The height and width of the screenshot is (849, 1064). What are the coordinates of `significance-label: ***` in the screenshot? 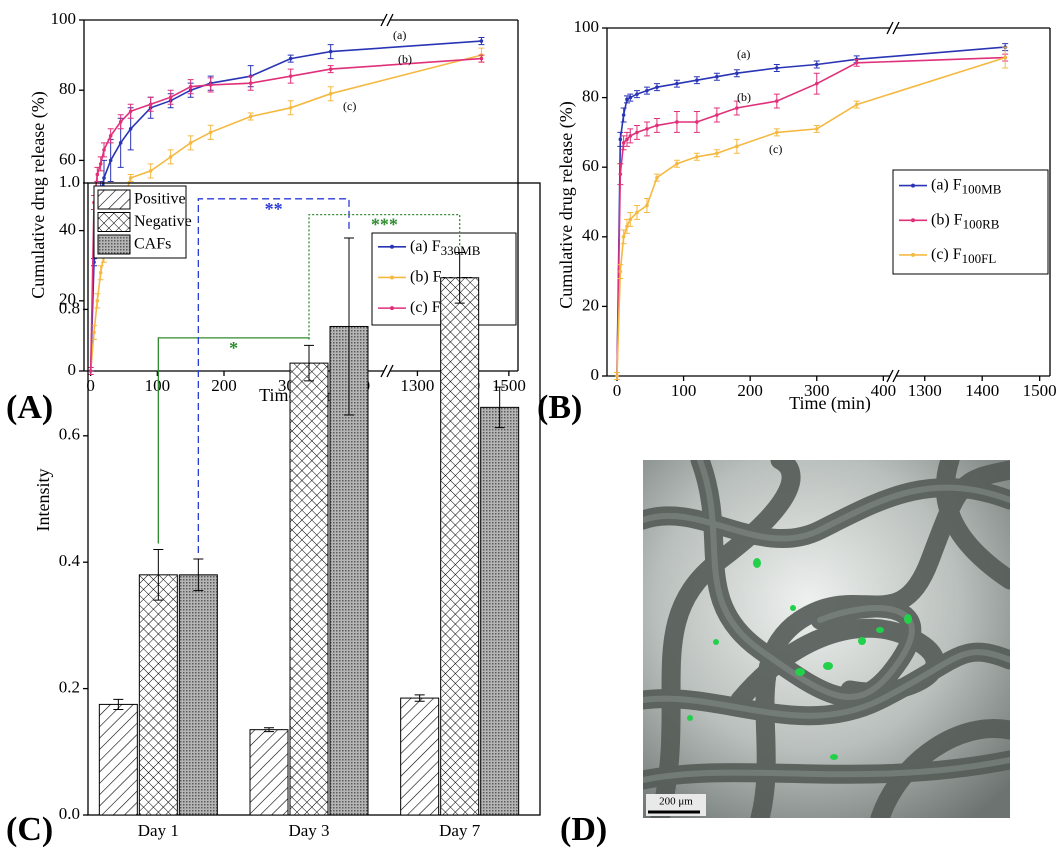 It's located at (384, 225).